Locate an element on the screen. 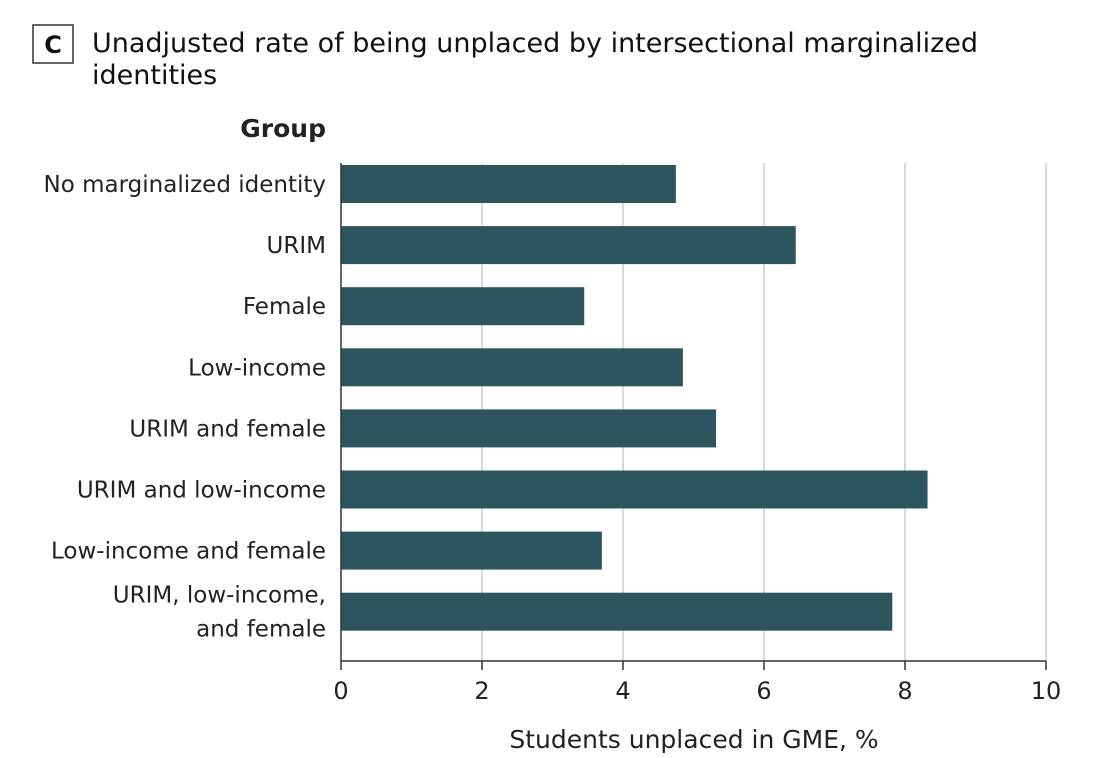  panel-letter: C is located at coordinates (53, 45).